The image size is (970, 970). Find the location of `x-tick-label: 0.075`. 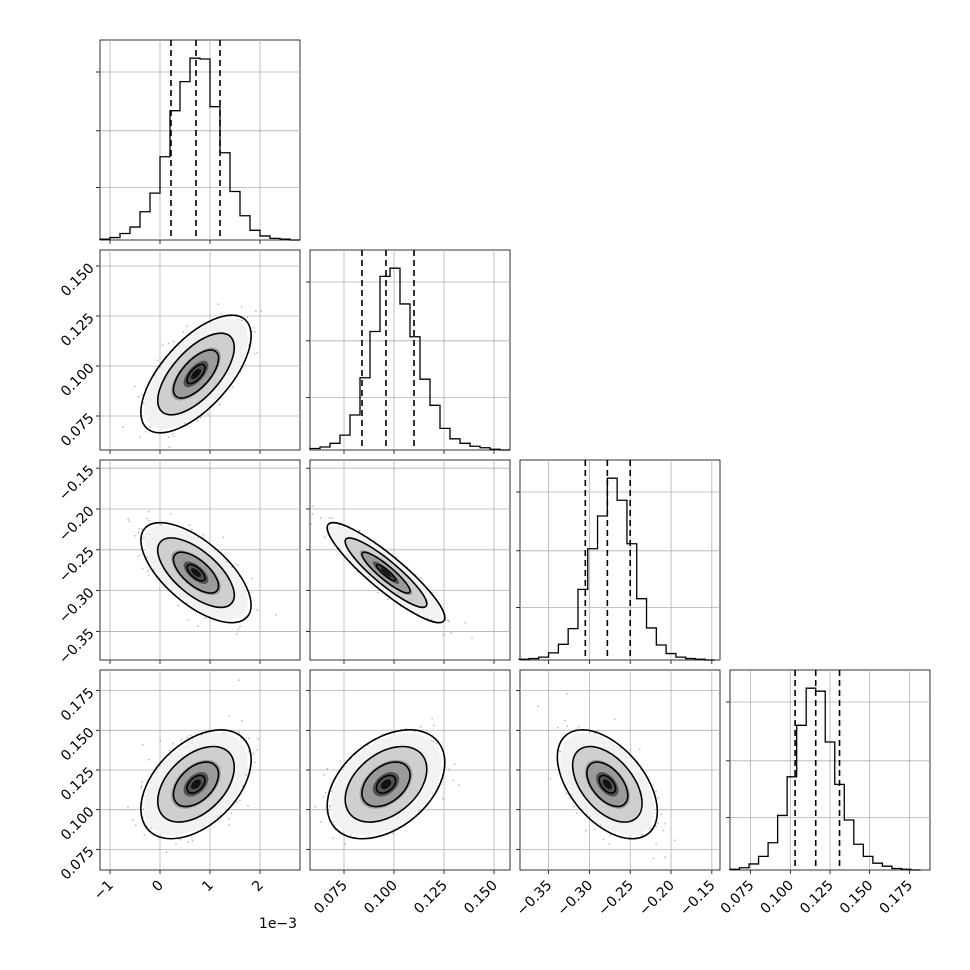

x-tick-label: 0.075 is located at coordinates (738, 898).